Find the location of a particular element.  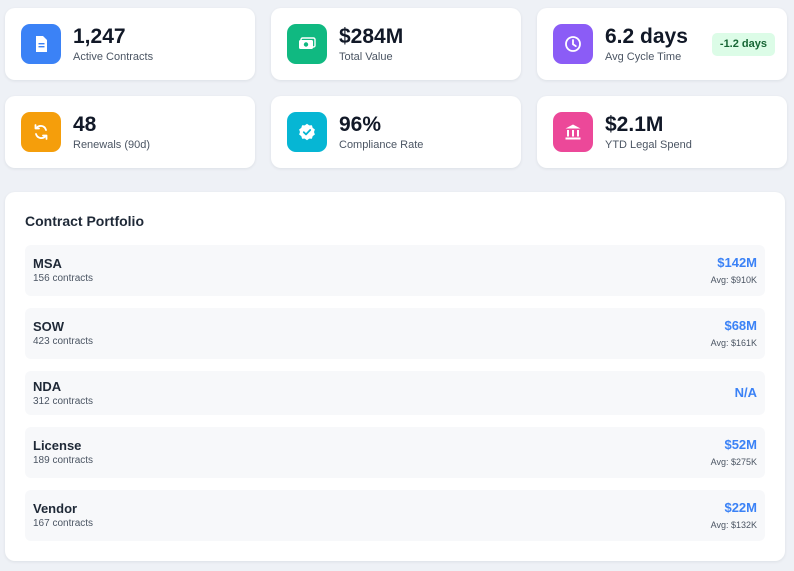

stat-card-ytd-legal-spend: $2.1M YTD Legal Spend is located at coordinates (662, 132).